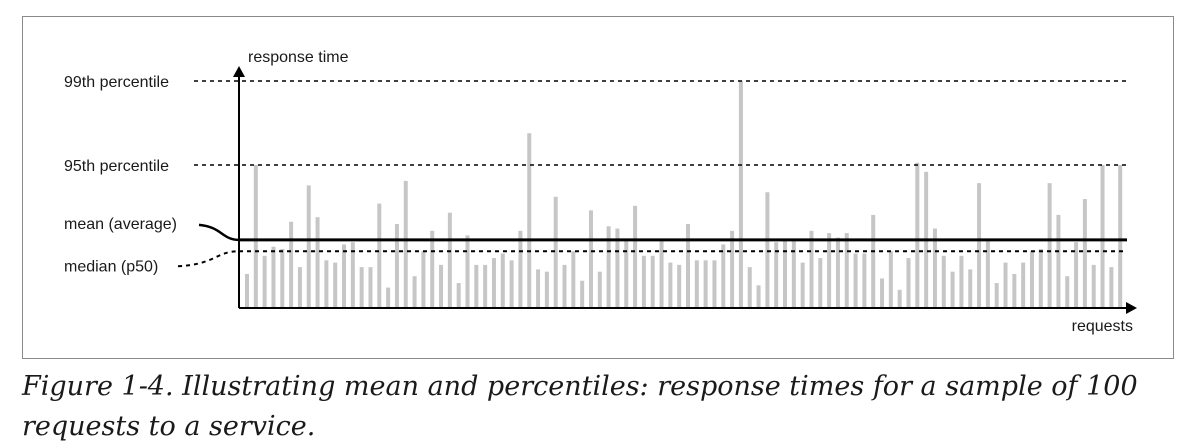  Describe the element at coordinates (298, 57) in the screenshot. I see `y-axis-label: response time` at that location.